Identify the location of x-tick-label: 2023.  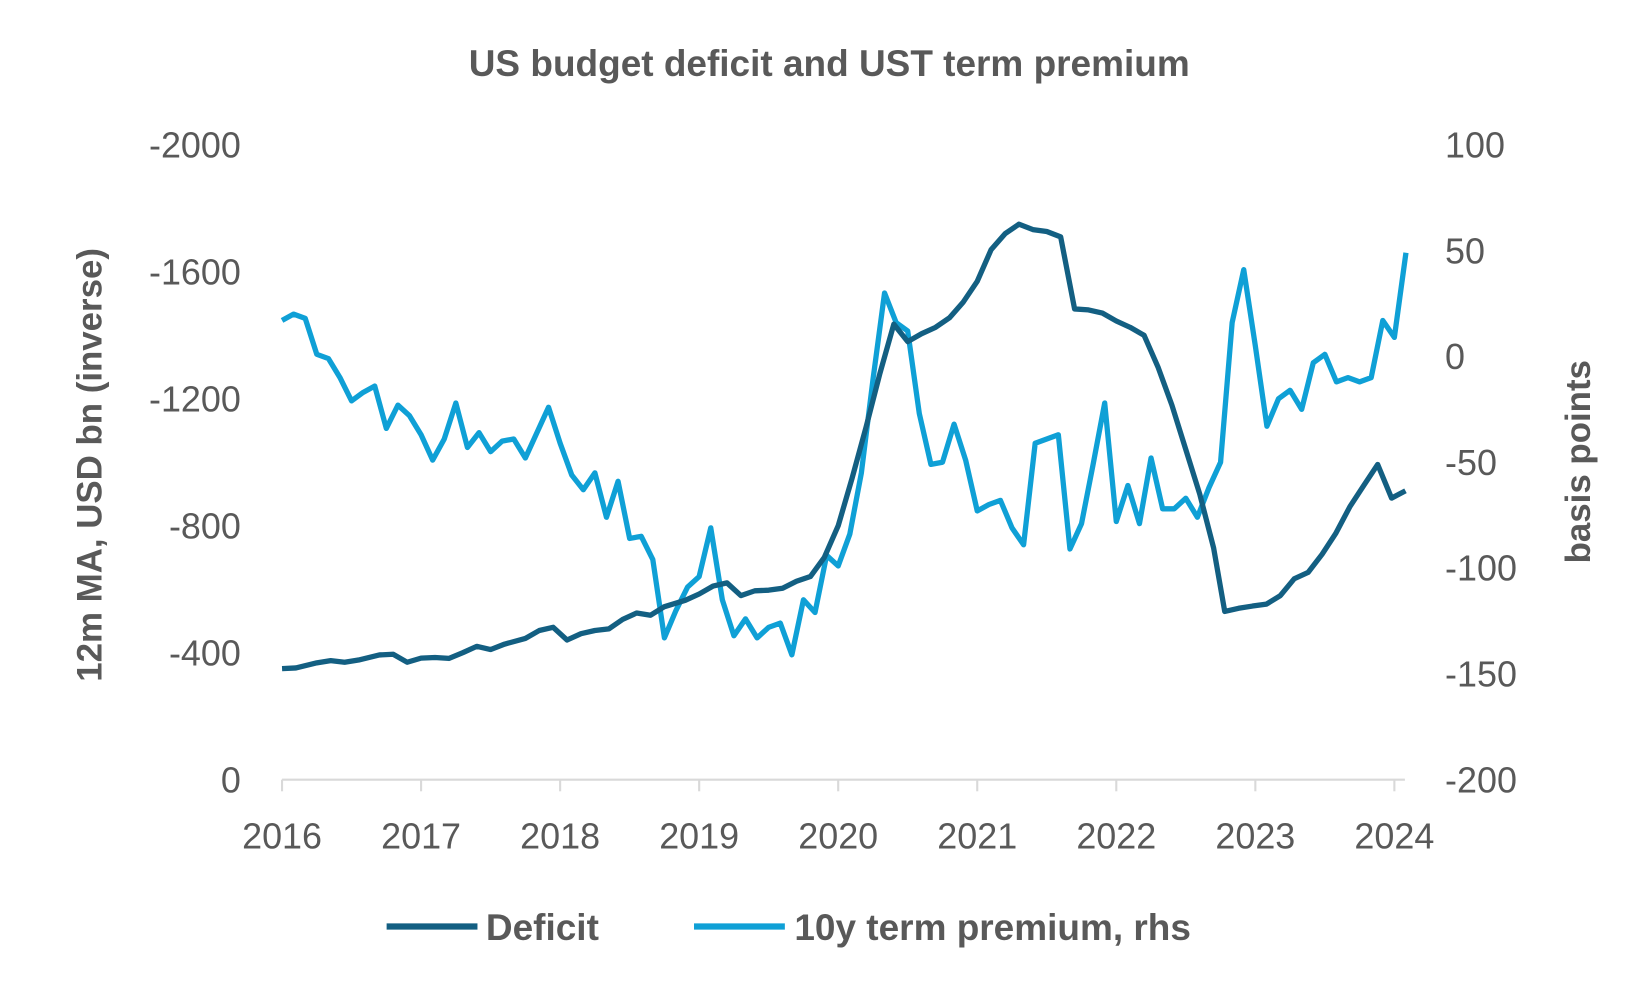
(1255, 835).